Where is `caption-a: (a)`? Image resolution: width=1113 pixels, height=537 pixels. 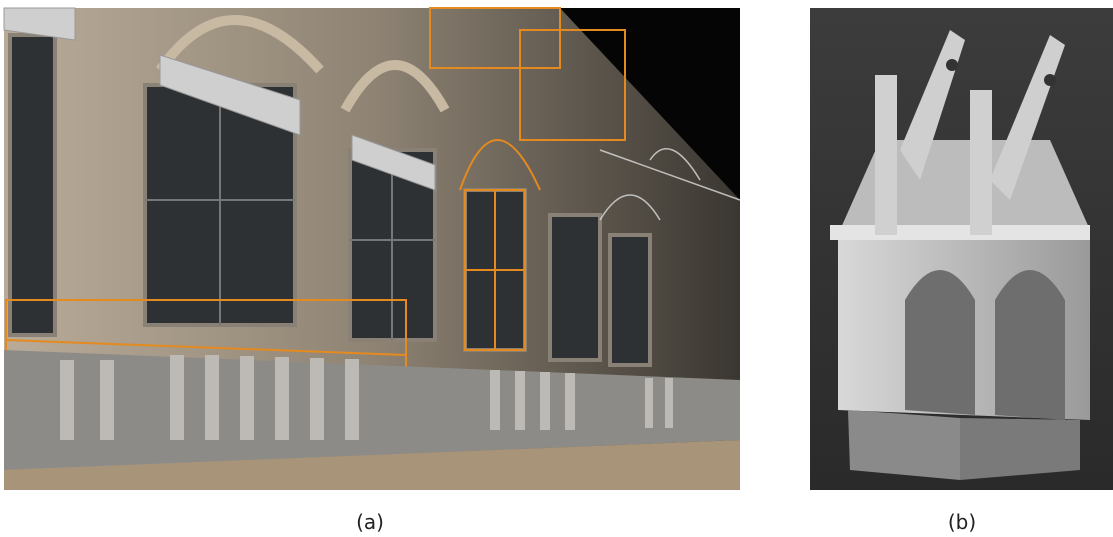
caption-a: (a) is located at coordinates (370, 522).